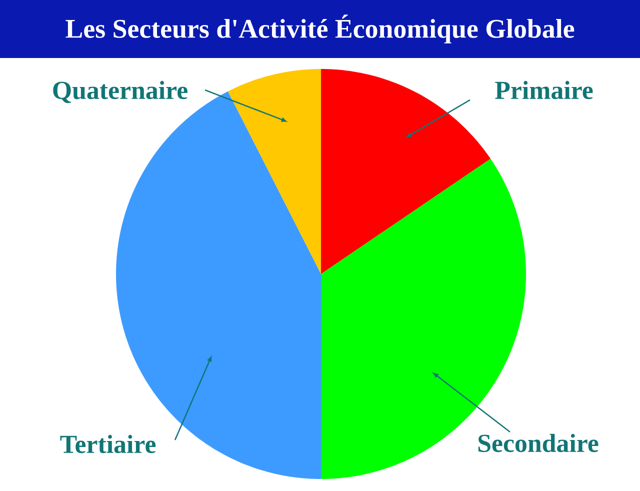  I want to click on slice-label: Quaternaire, so click(120, 92).